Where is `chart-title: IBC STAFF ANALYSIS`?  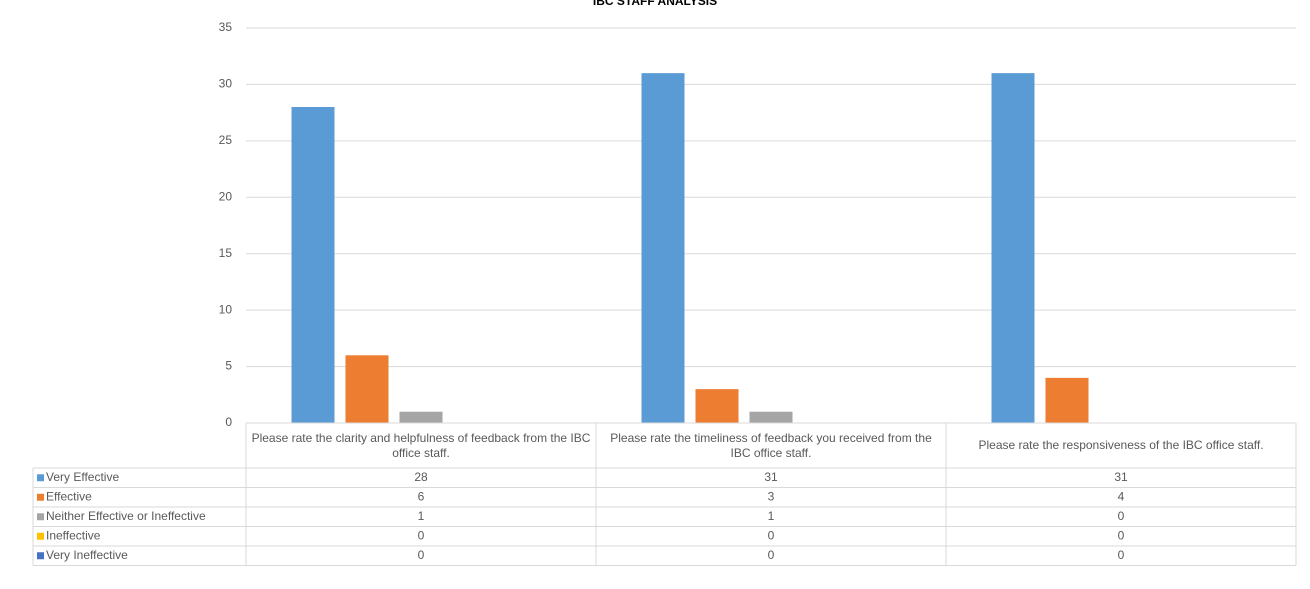
chart-title: IBC STAFF ANALYSIS is located at coordinates (655, 4).